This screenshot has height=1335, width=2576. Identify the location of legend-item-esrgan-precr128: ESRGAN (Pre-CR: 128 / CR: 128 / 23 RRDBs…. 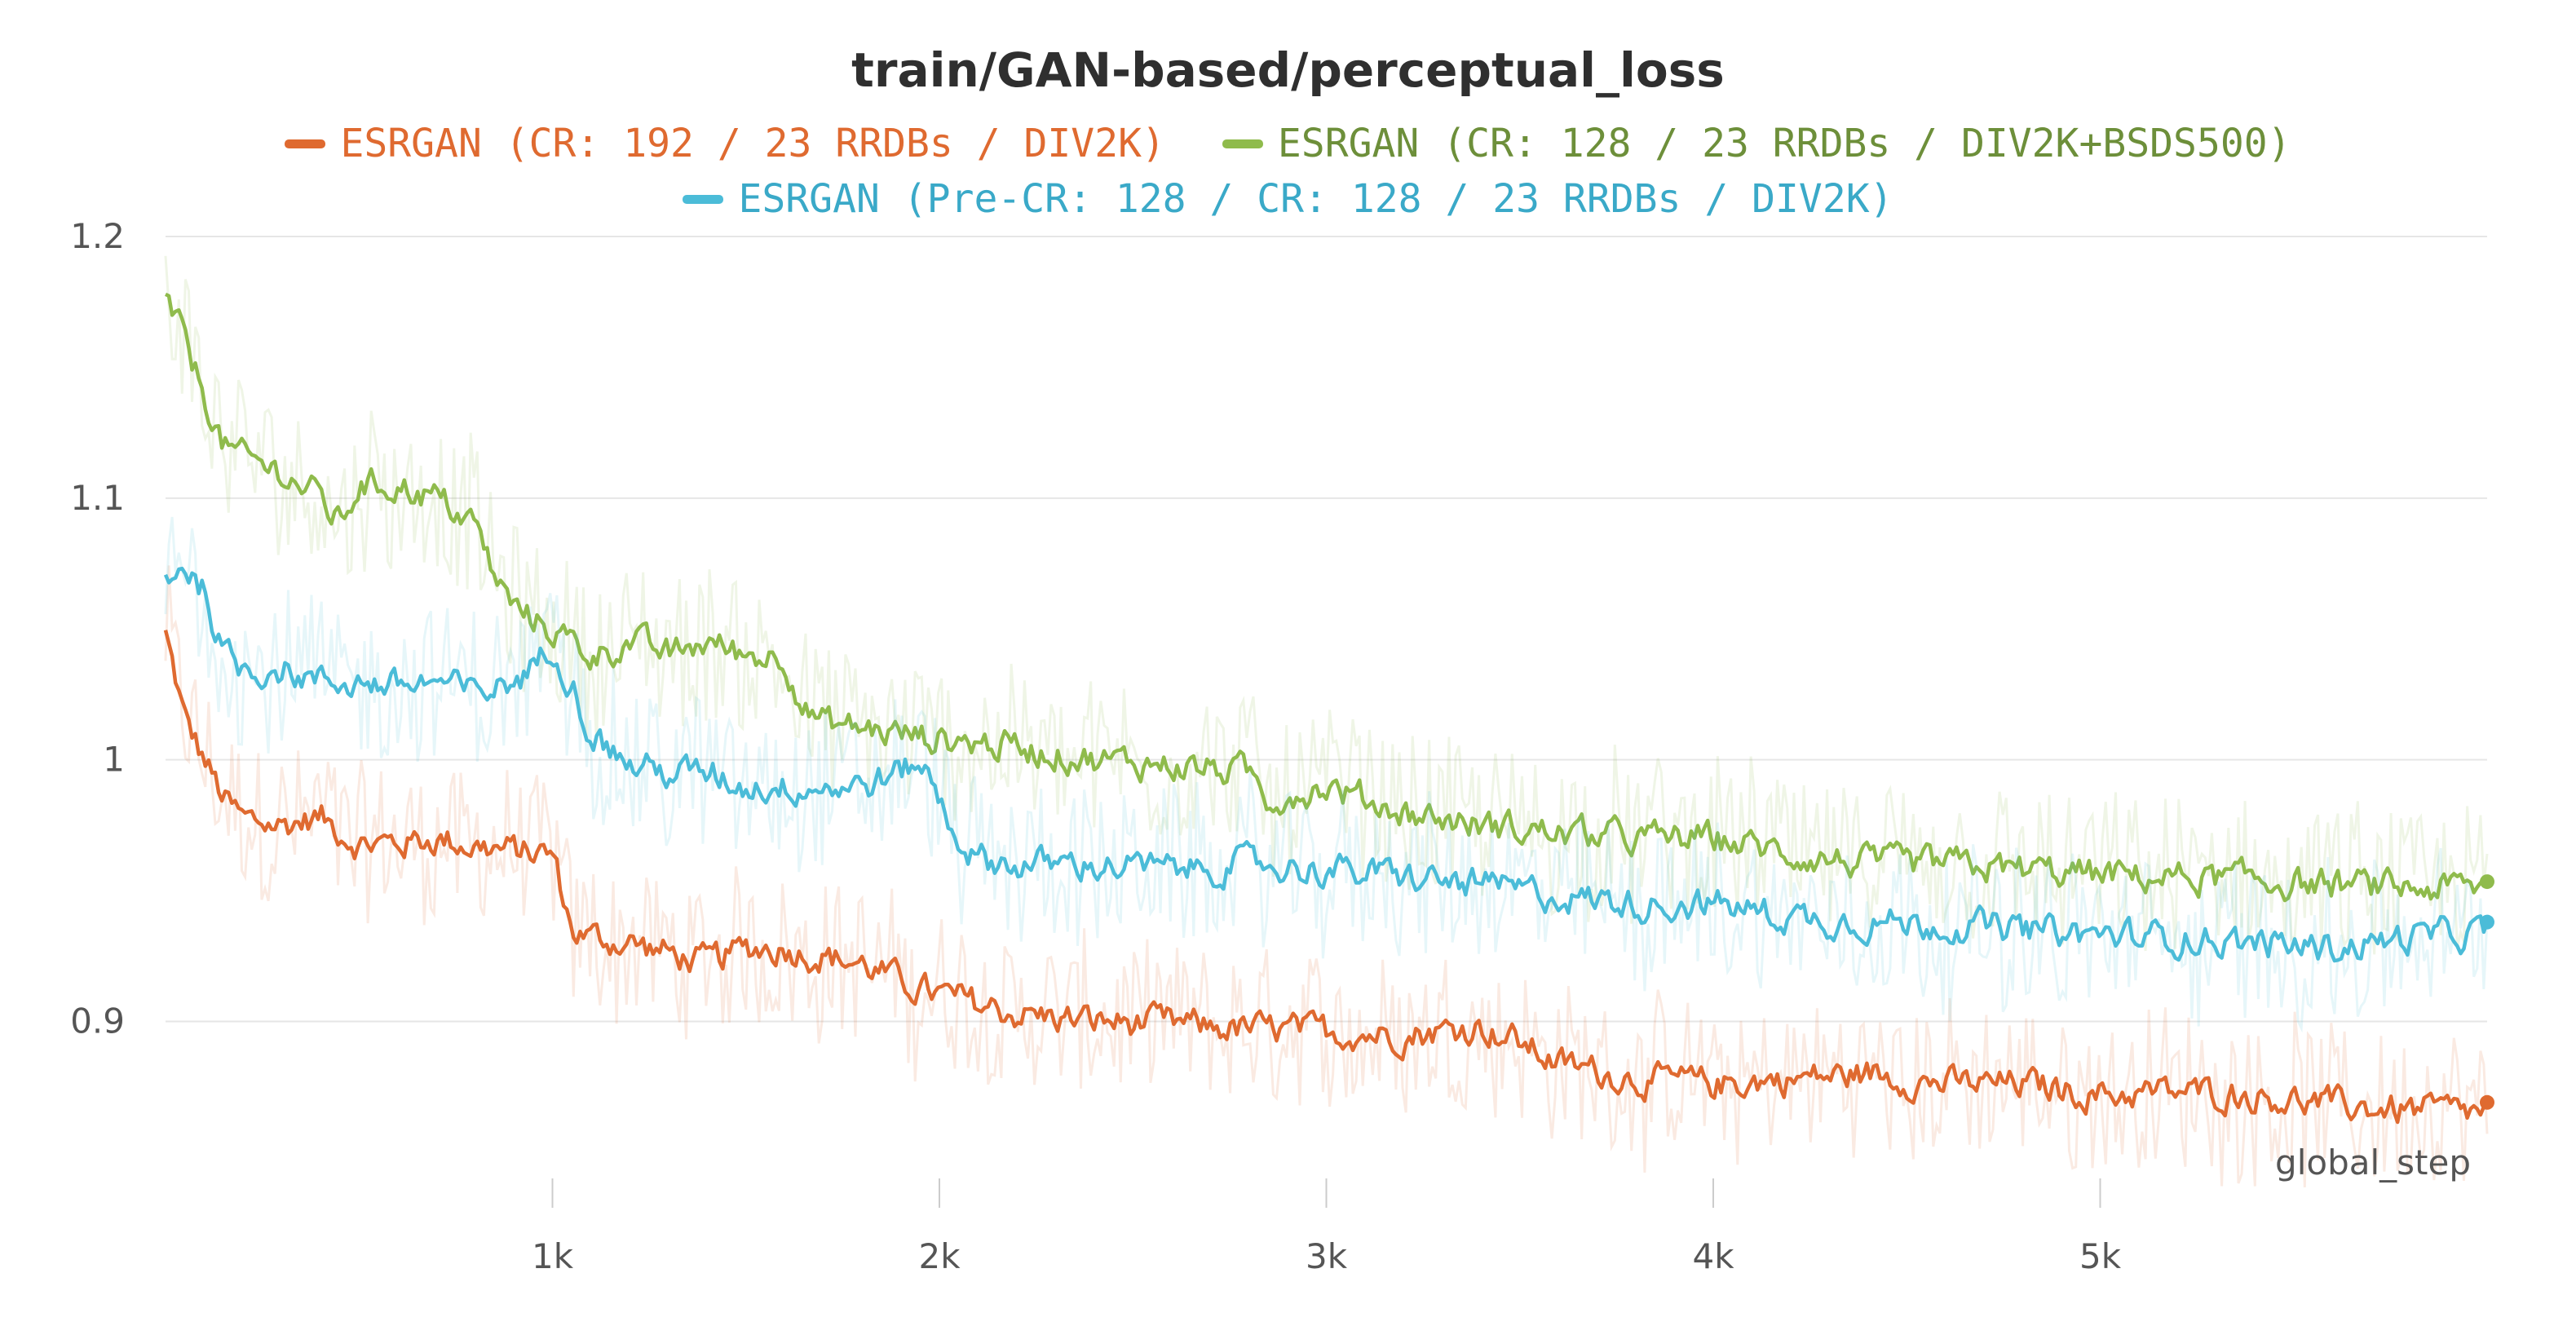
(1288, 199).